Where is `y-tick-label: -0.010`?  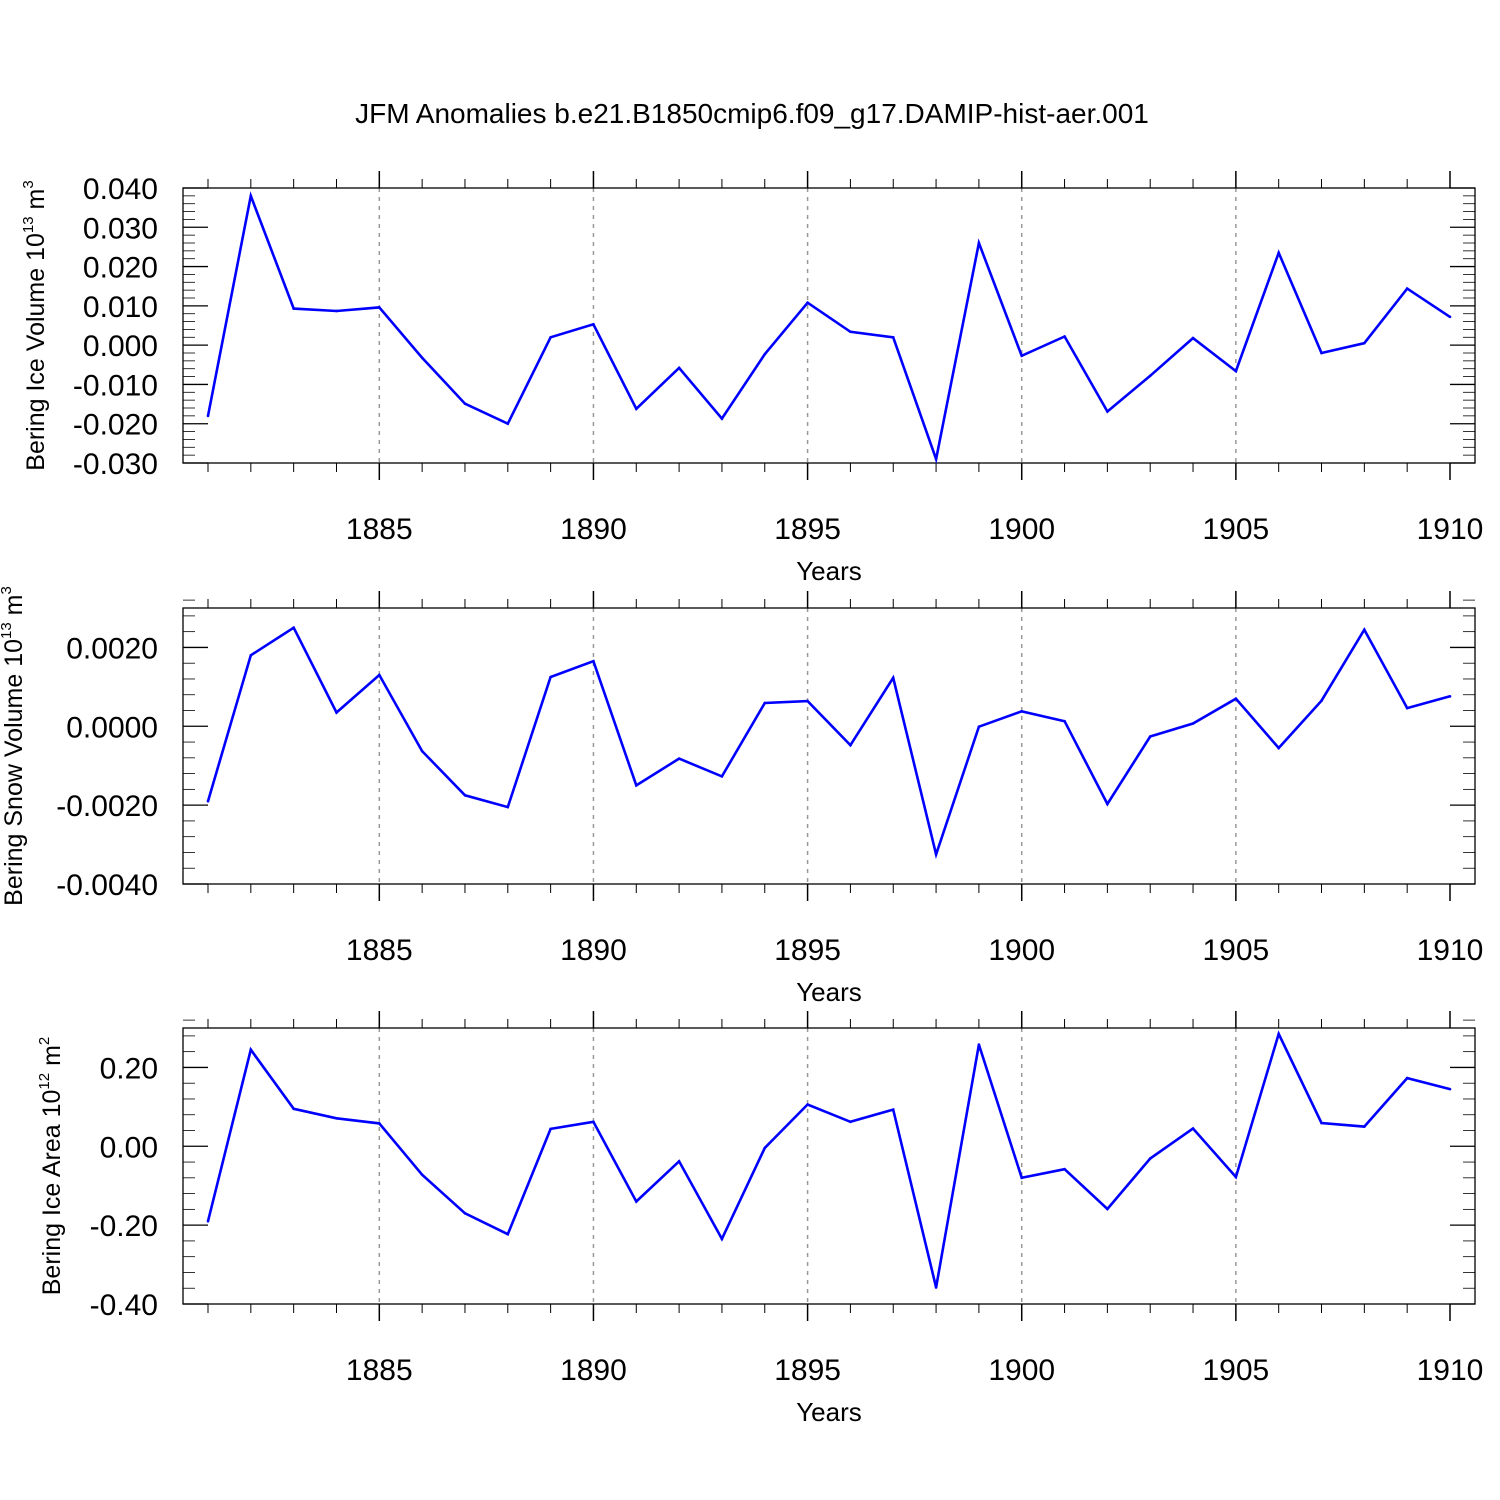 y-tick-label: -0.010 is located at coordinates (115, 385).